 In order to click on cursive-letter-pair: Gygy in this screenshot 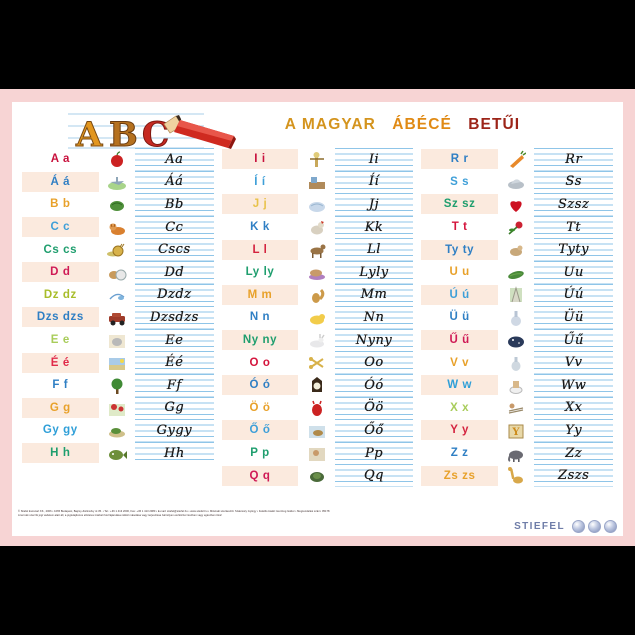, I will do `click(174, 430)`.